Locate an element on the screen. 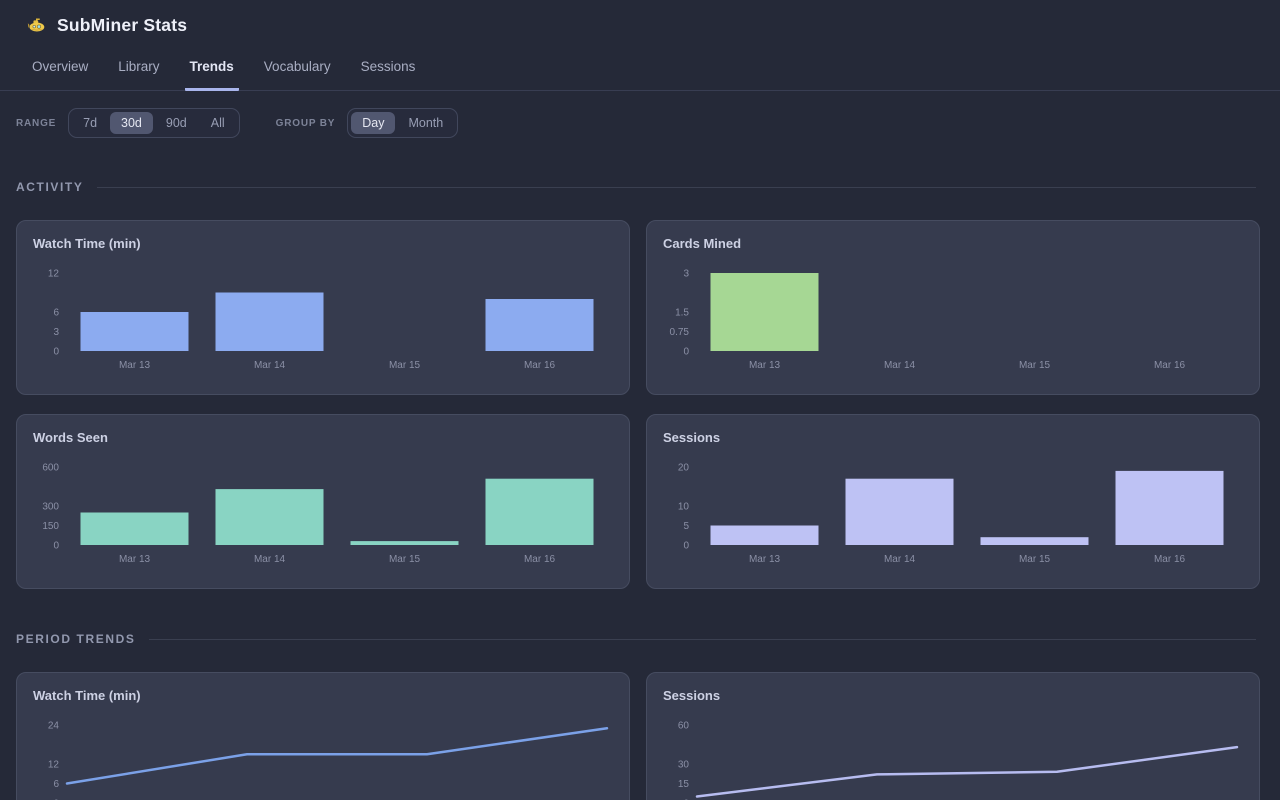 This screenshot has width=1280, height=800. svg-text: 5 is located at coordinates (686, 526).